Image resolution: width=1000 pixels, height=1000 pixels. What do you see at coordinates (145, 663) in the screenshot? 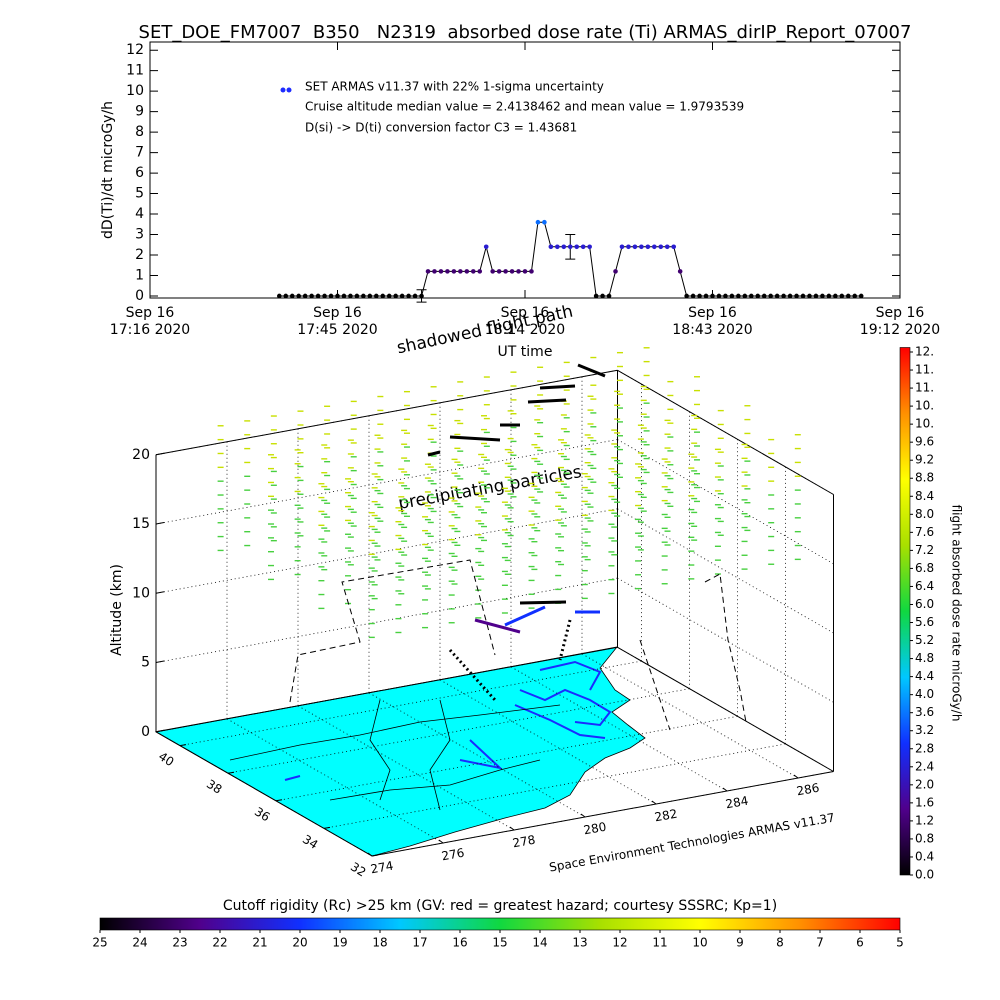
I see `z-tick-label: 5` at bounding box center [145, 663].